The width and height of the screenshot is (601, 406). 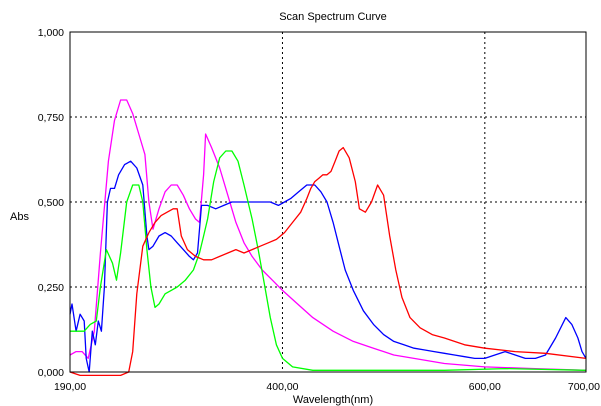 I want to click on x-tick-label: 700,00, so click(x=584, y=387).